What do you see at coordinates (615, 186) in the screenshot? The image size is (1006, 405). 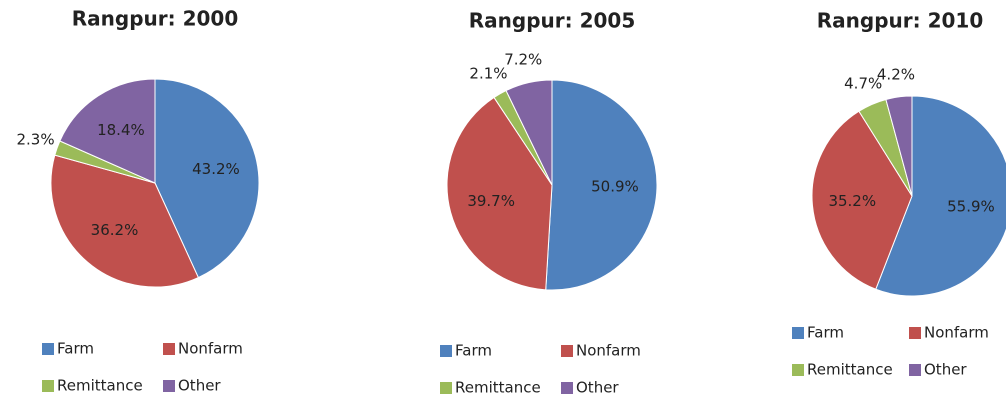 I see `data-label: 50.9%` at bounding box center [615, 186].